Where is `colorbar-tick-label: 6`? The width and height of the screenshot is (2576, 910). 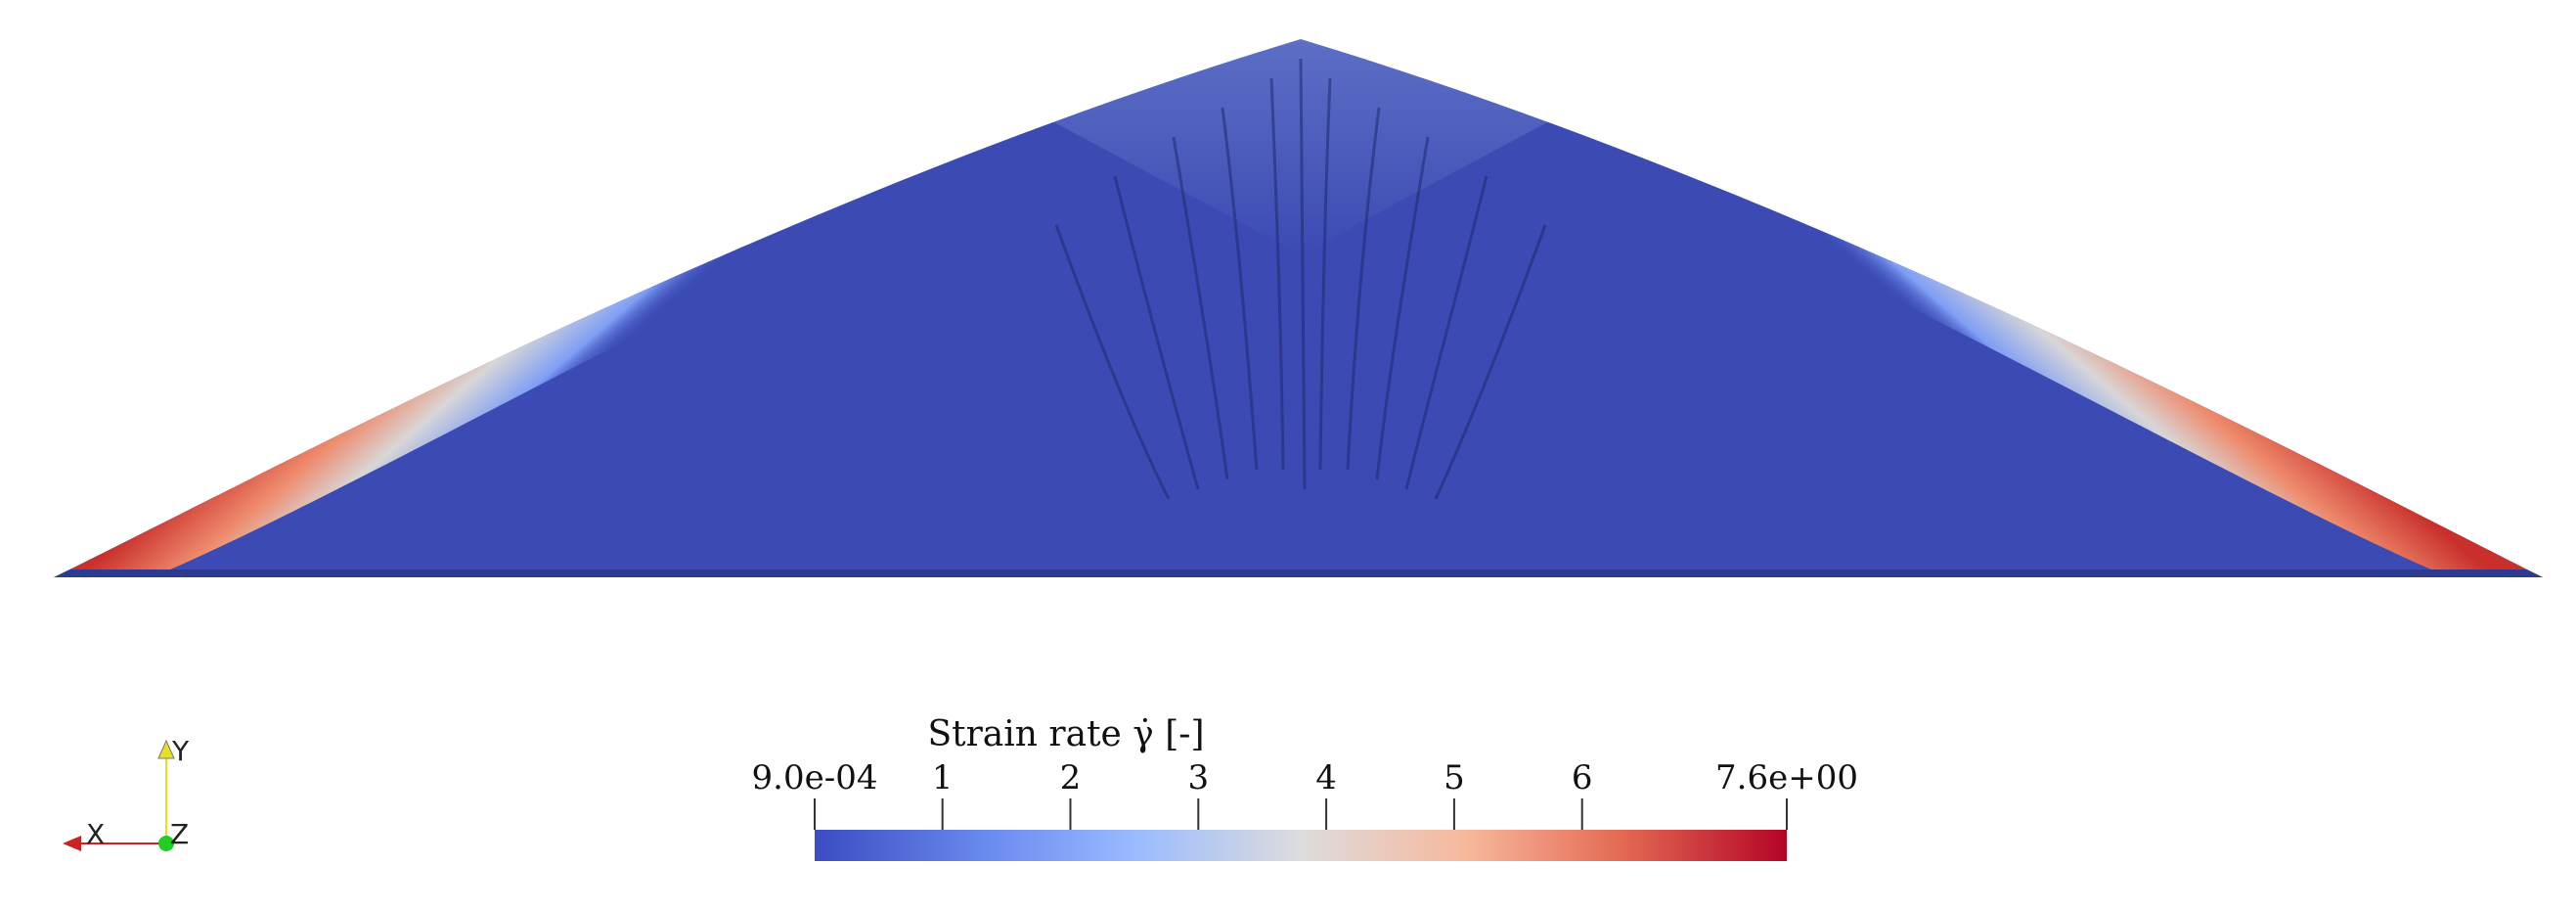
colorbar-tick-label: 6 is located at coordinates (1583, 777).